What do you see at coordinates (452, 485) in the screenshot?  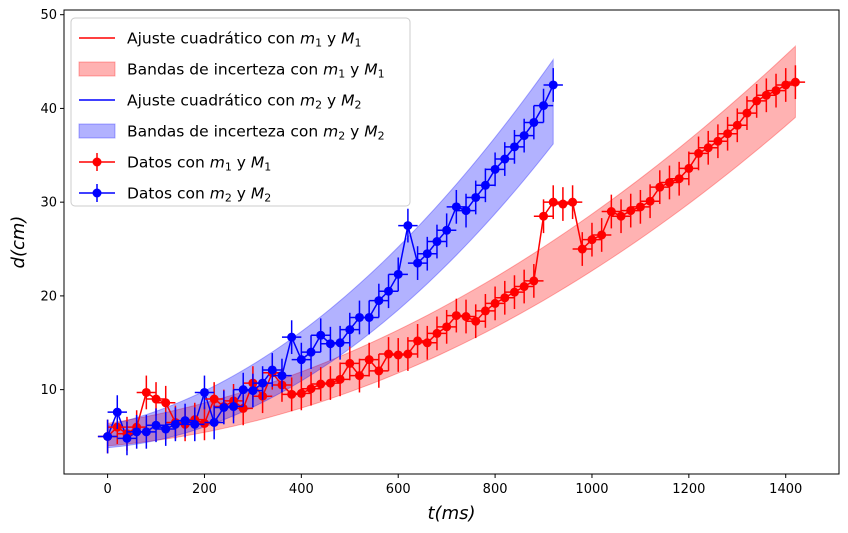 I see `x-axis-ticks: 0 200 400 600 800 1000 1200 1400` at bounding box center [452, 485].